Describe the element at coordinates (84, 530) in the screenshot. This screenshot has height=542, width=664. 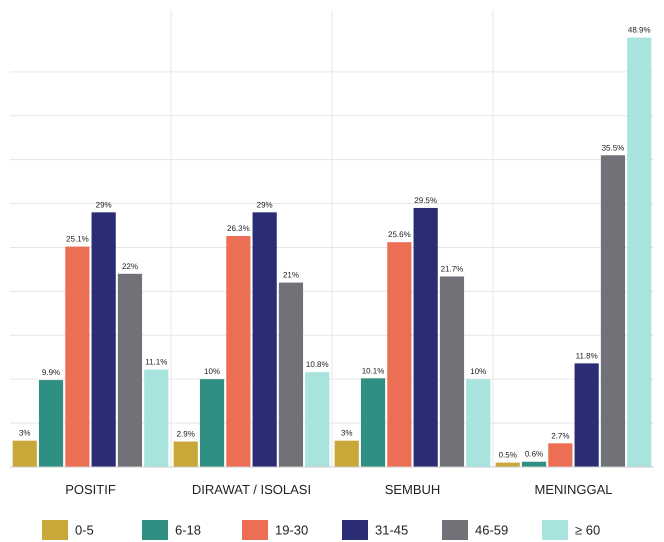
I see `legend-label: 0-5` at that location.